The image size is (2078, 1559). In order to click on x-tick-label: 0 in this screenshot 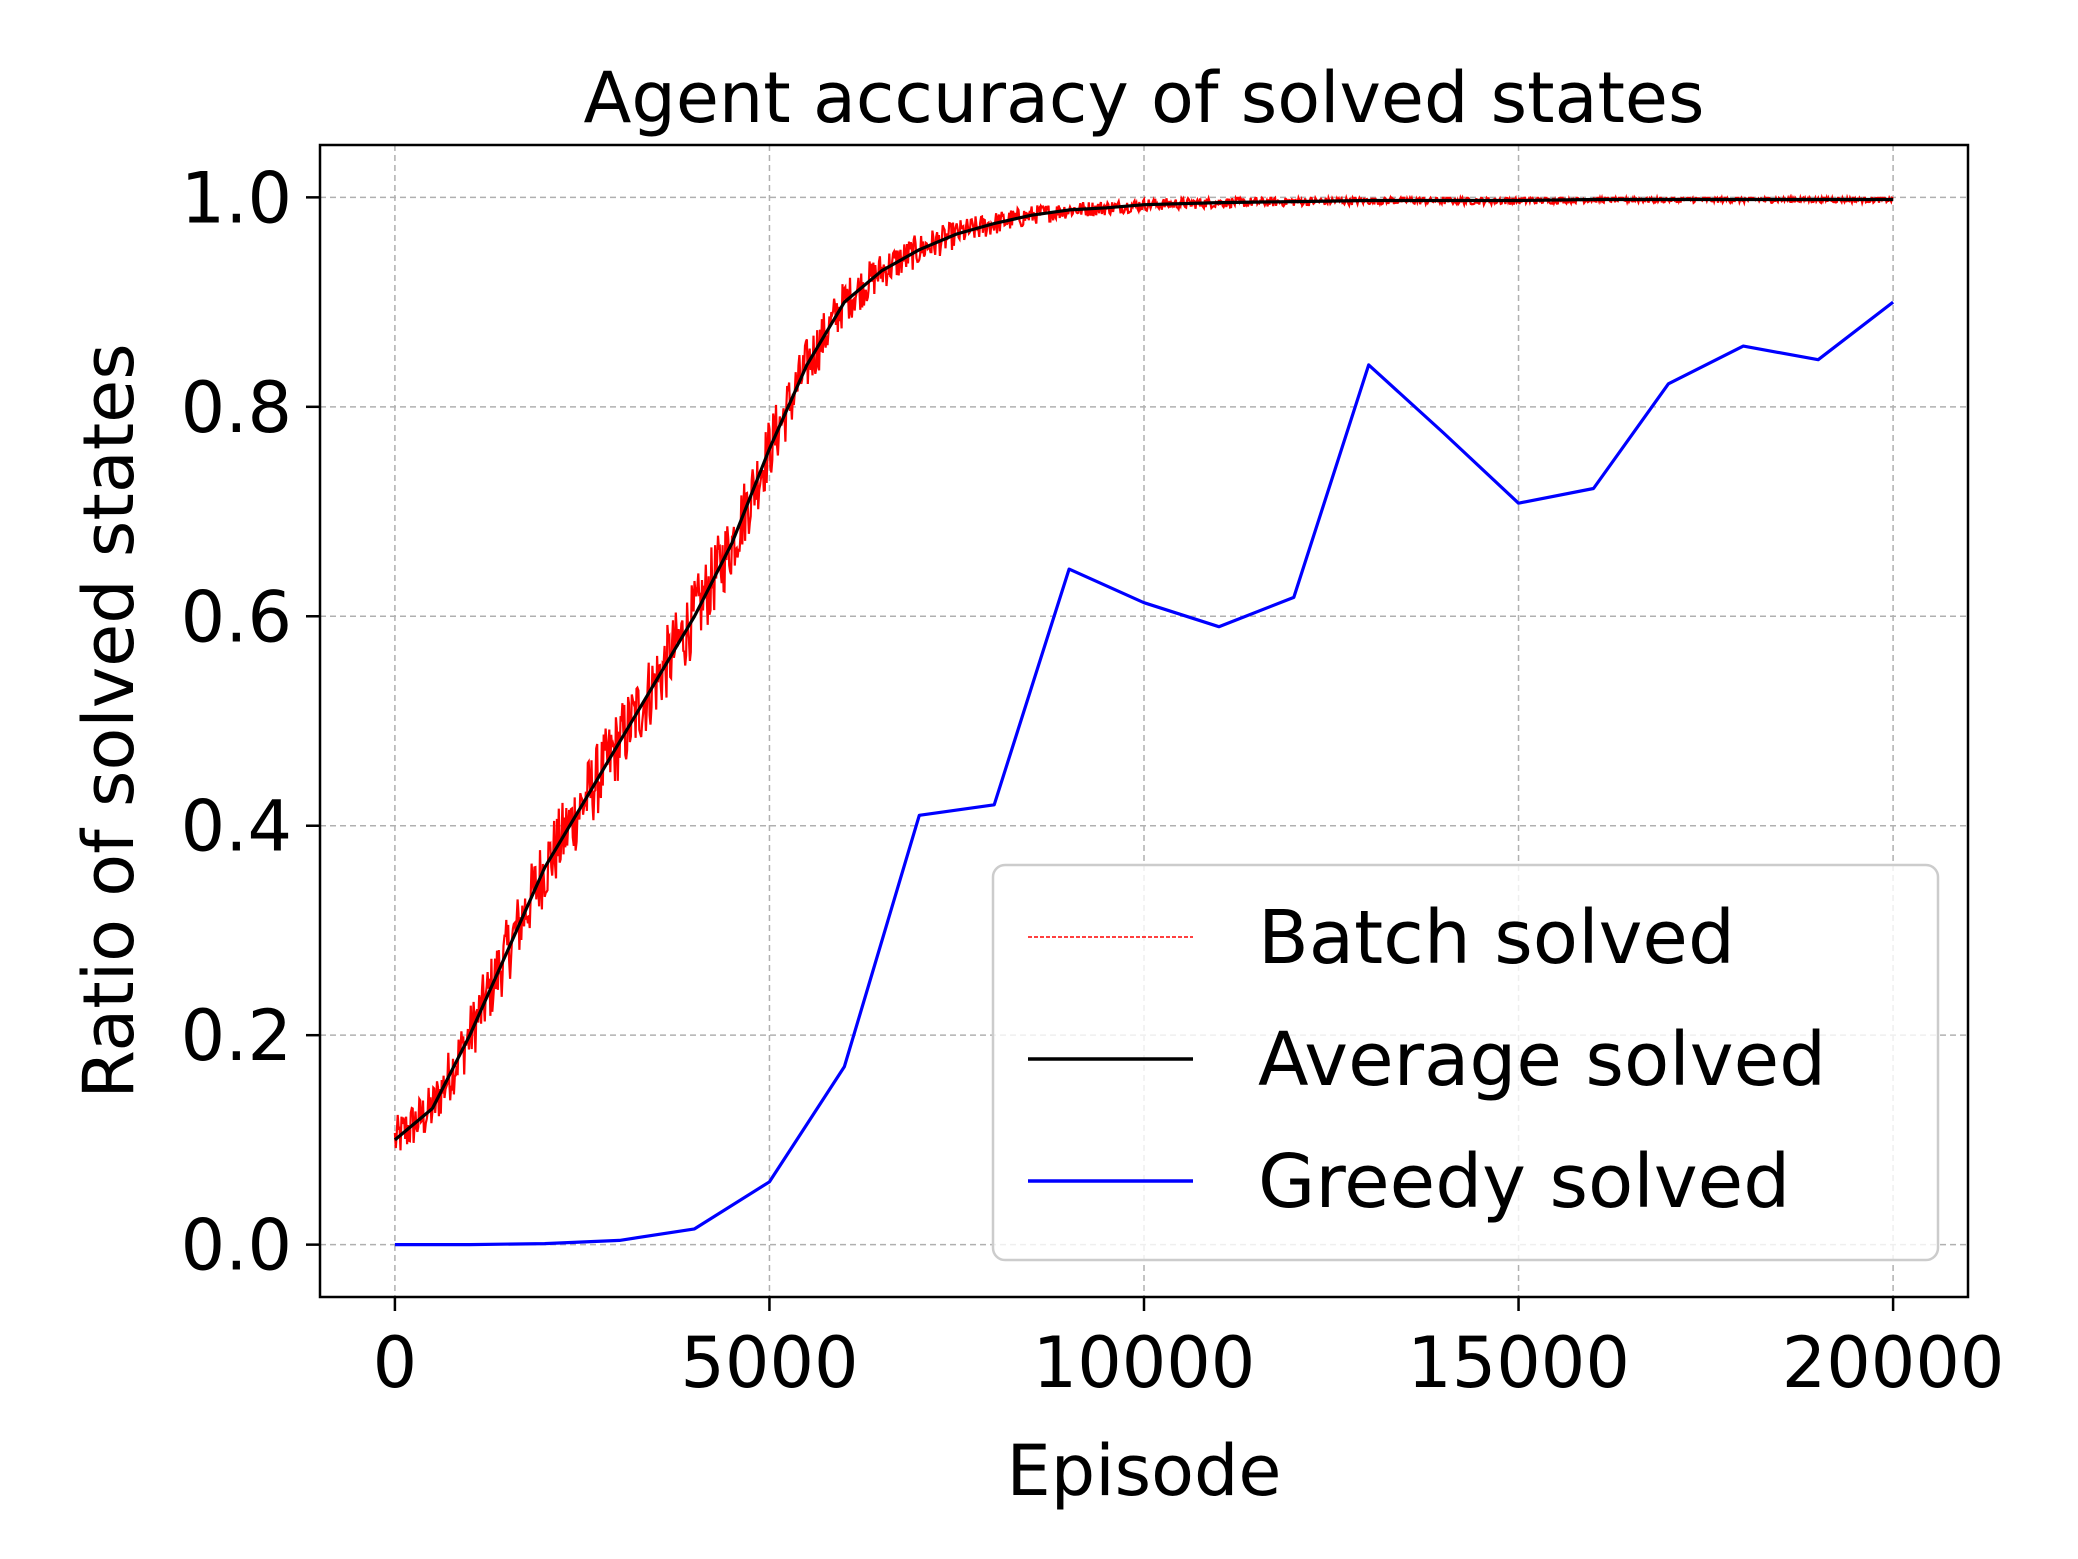, I will do `click(395, 1363)`.